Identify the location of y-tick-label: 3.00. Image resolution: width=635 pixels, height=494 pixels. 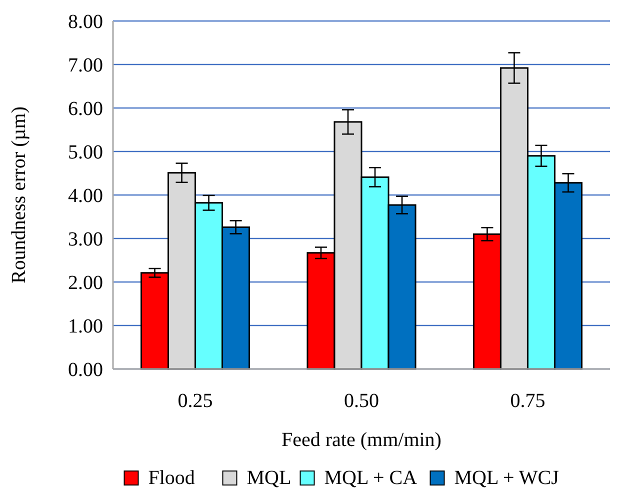
(85, 239).